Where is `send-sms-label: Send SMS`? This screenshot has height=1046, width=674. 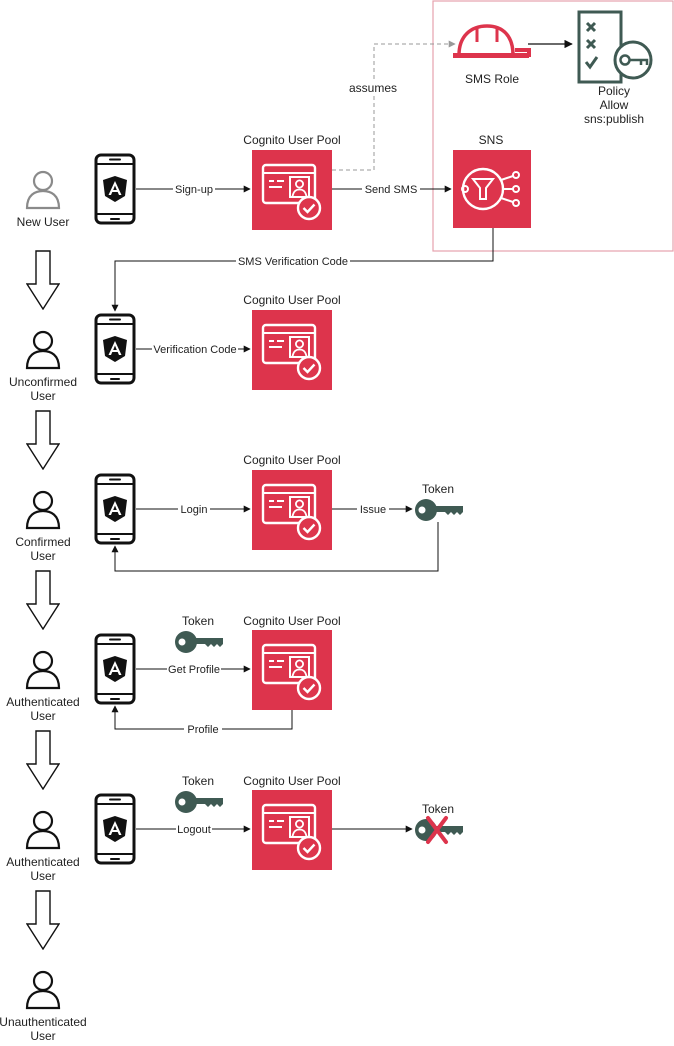
send-sms-label: Send SMS is located at coordinates (391, 190).